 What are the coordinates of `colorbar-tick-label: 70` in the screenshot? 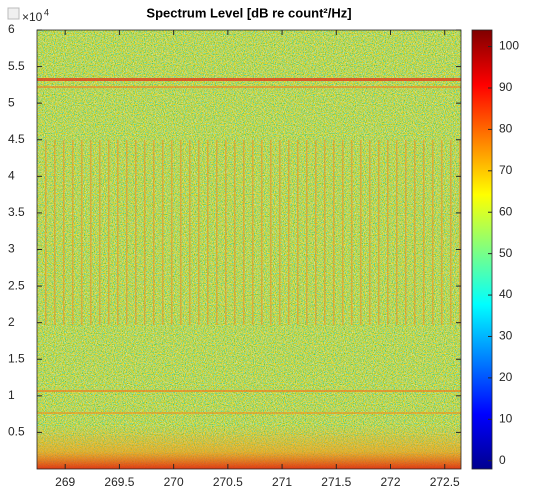 It's located at (506, 170).